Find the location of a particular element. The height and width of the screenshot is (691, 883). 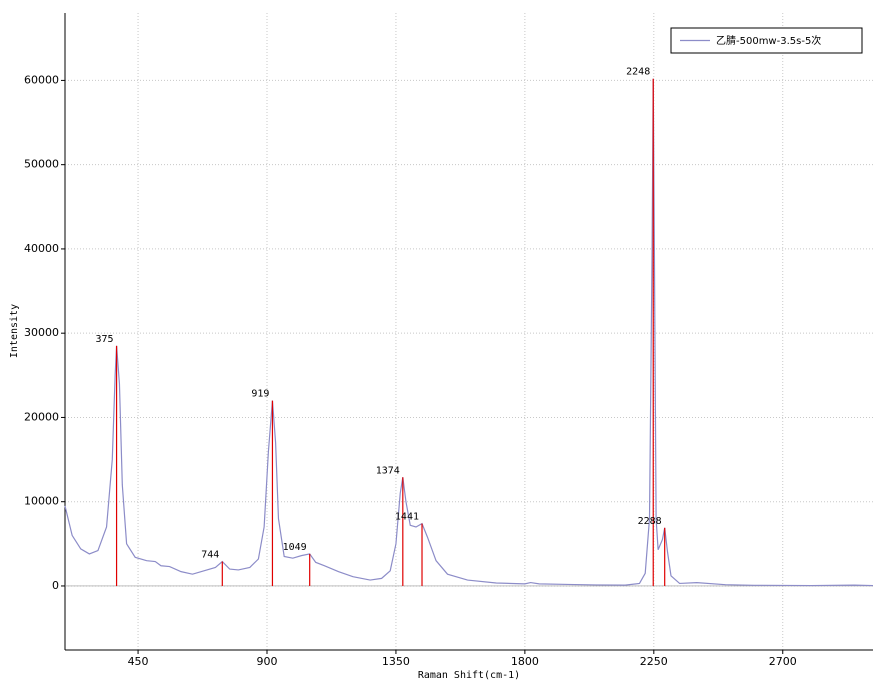

legend-label: 乙腈-500mw-3.5s-5次 is located at coordinates (768, 40).